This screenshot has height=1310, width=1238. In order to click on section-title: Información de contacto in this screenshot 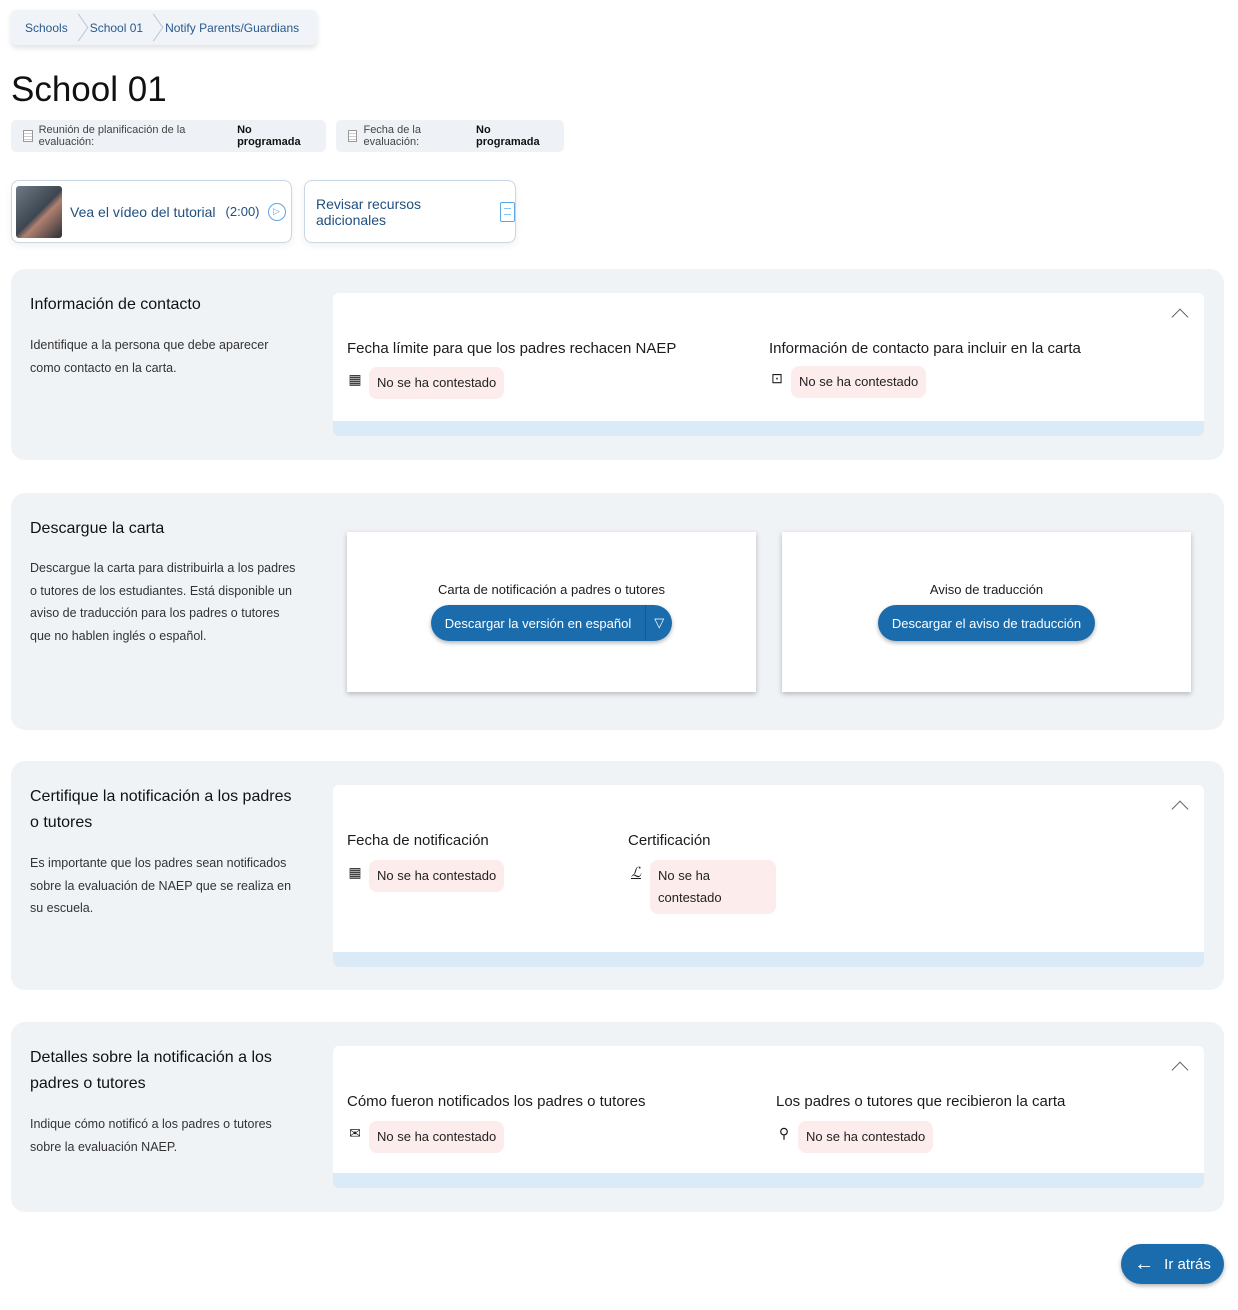, I will do `click(115, 304)`.